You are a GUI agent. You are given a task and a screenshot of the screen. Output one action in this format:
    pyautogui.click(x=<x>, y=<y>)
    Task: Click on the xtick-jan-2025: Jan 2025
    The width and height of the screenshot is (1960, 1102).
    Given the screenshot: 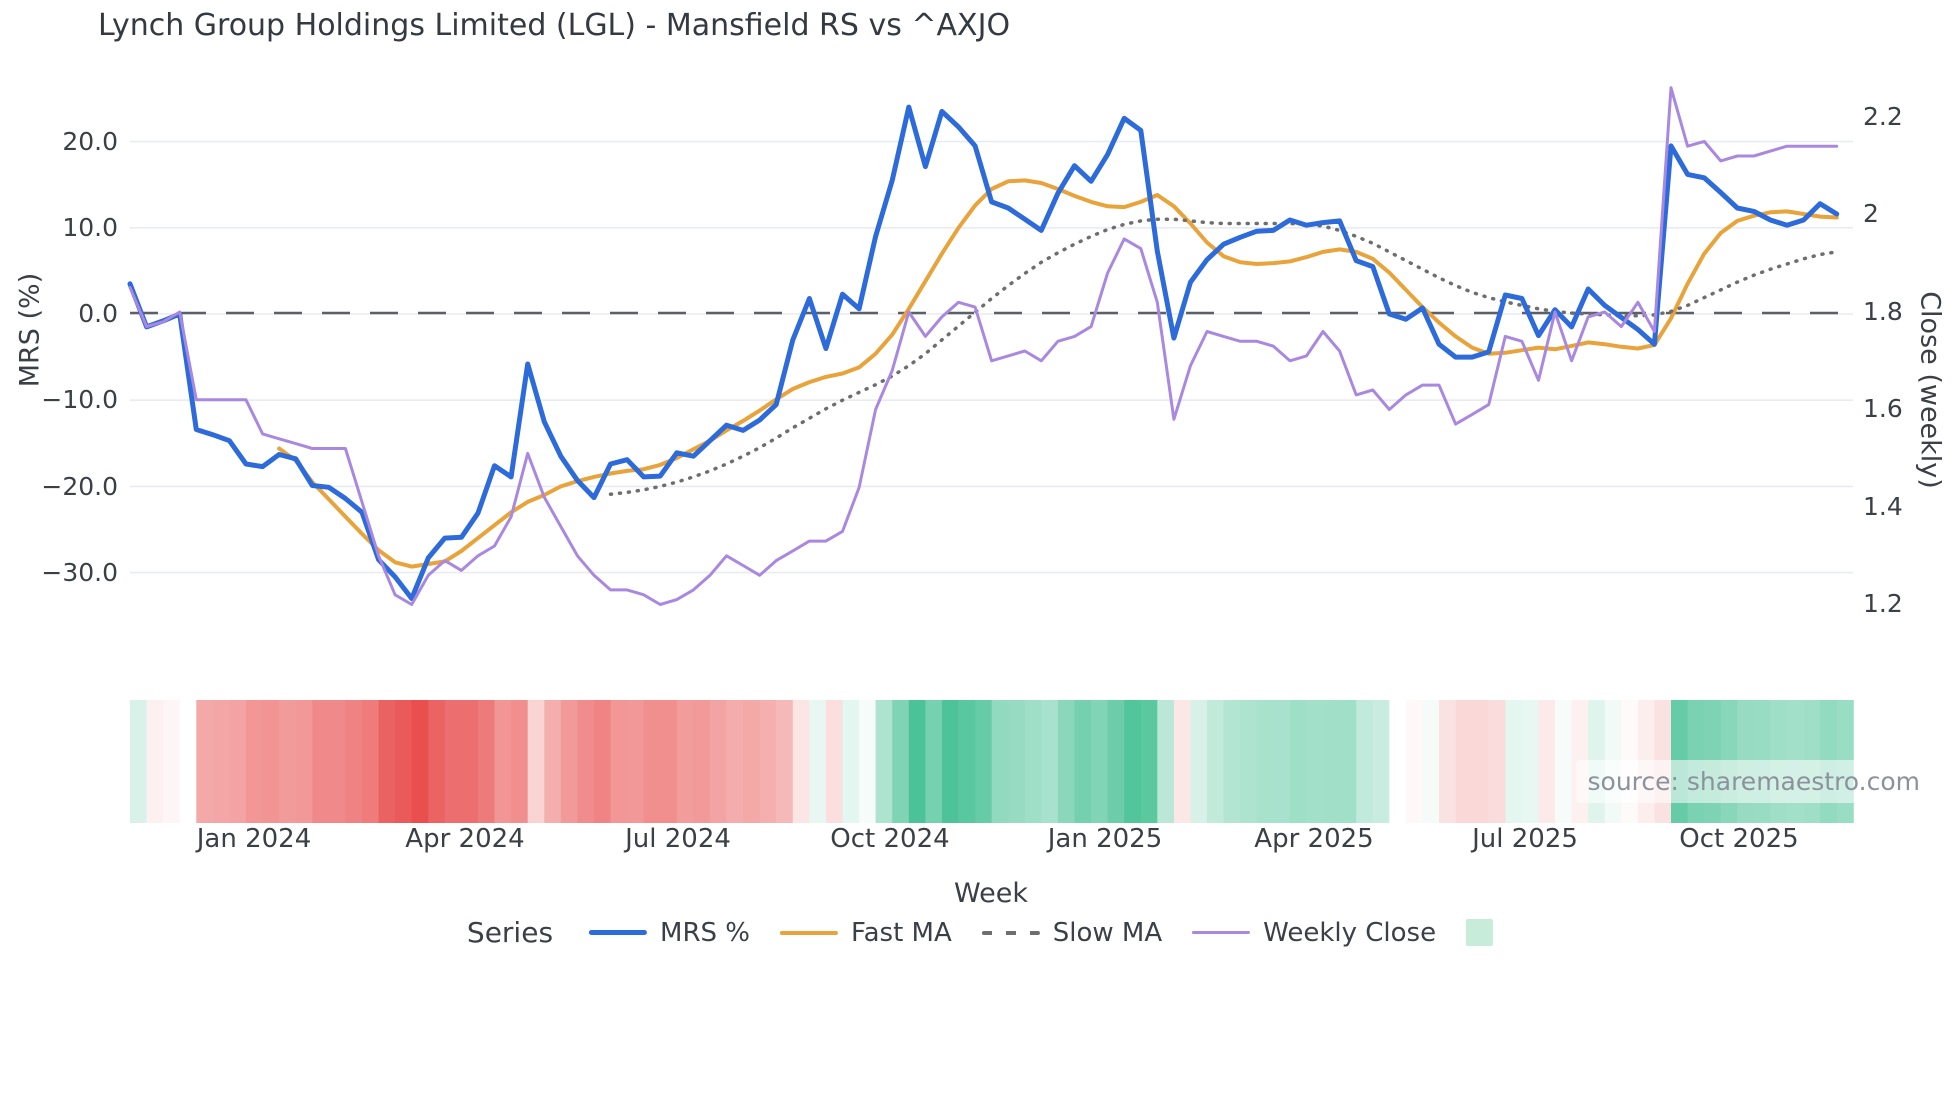 What is the action you would take?
    pyautogui.click(x=1105, y=839)
    